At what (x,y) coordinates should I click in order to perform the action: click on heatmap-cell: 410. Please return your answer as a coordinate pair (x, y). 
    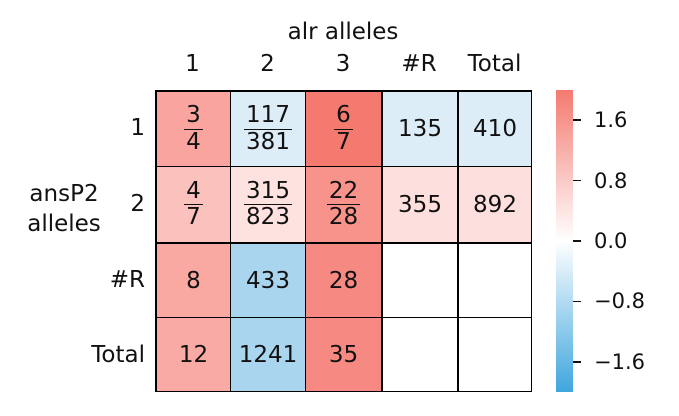
    Looking at the image, I should click on (494, 128).